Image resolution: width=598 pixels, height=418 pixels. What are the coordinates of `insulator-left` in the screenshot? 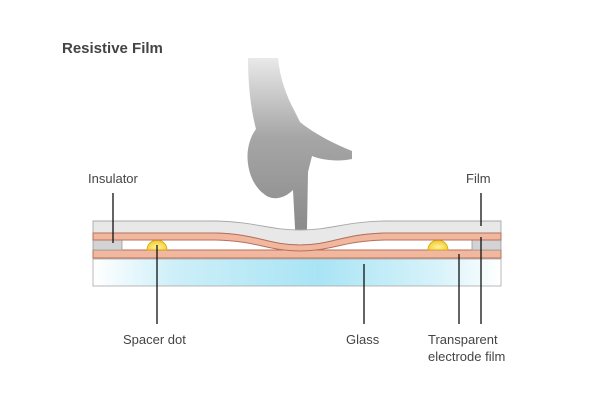 It's located at (107, 245).